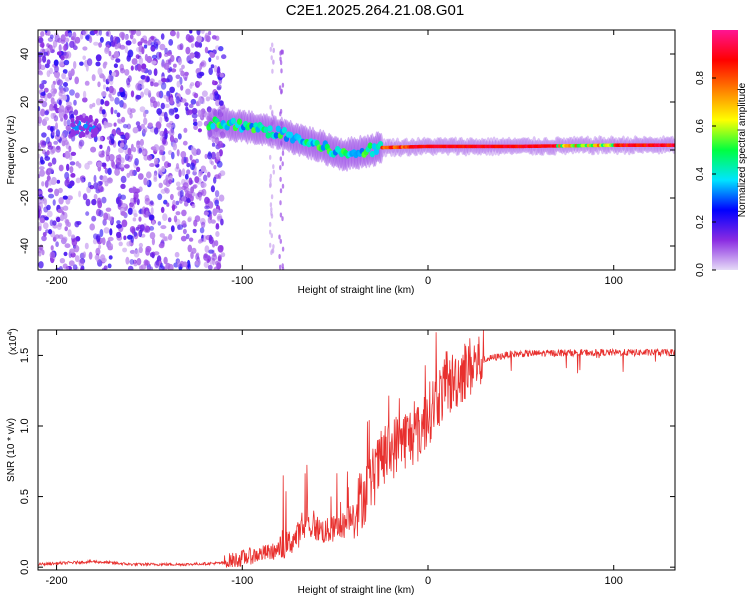 The width and height of the screenshot is (750, 600). What do you see at coordinates (80, 136) in the screenshot?
I see `track-core` at bounding box center [80, 136].